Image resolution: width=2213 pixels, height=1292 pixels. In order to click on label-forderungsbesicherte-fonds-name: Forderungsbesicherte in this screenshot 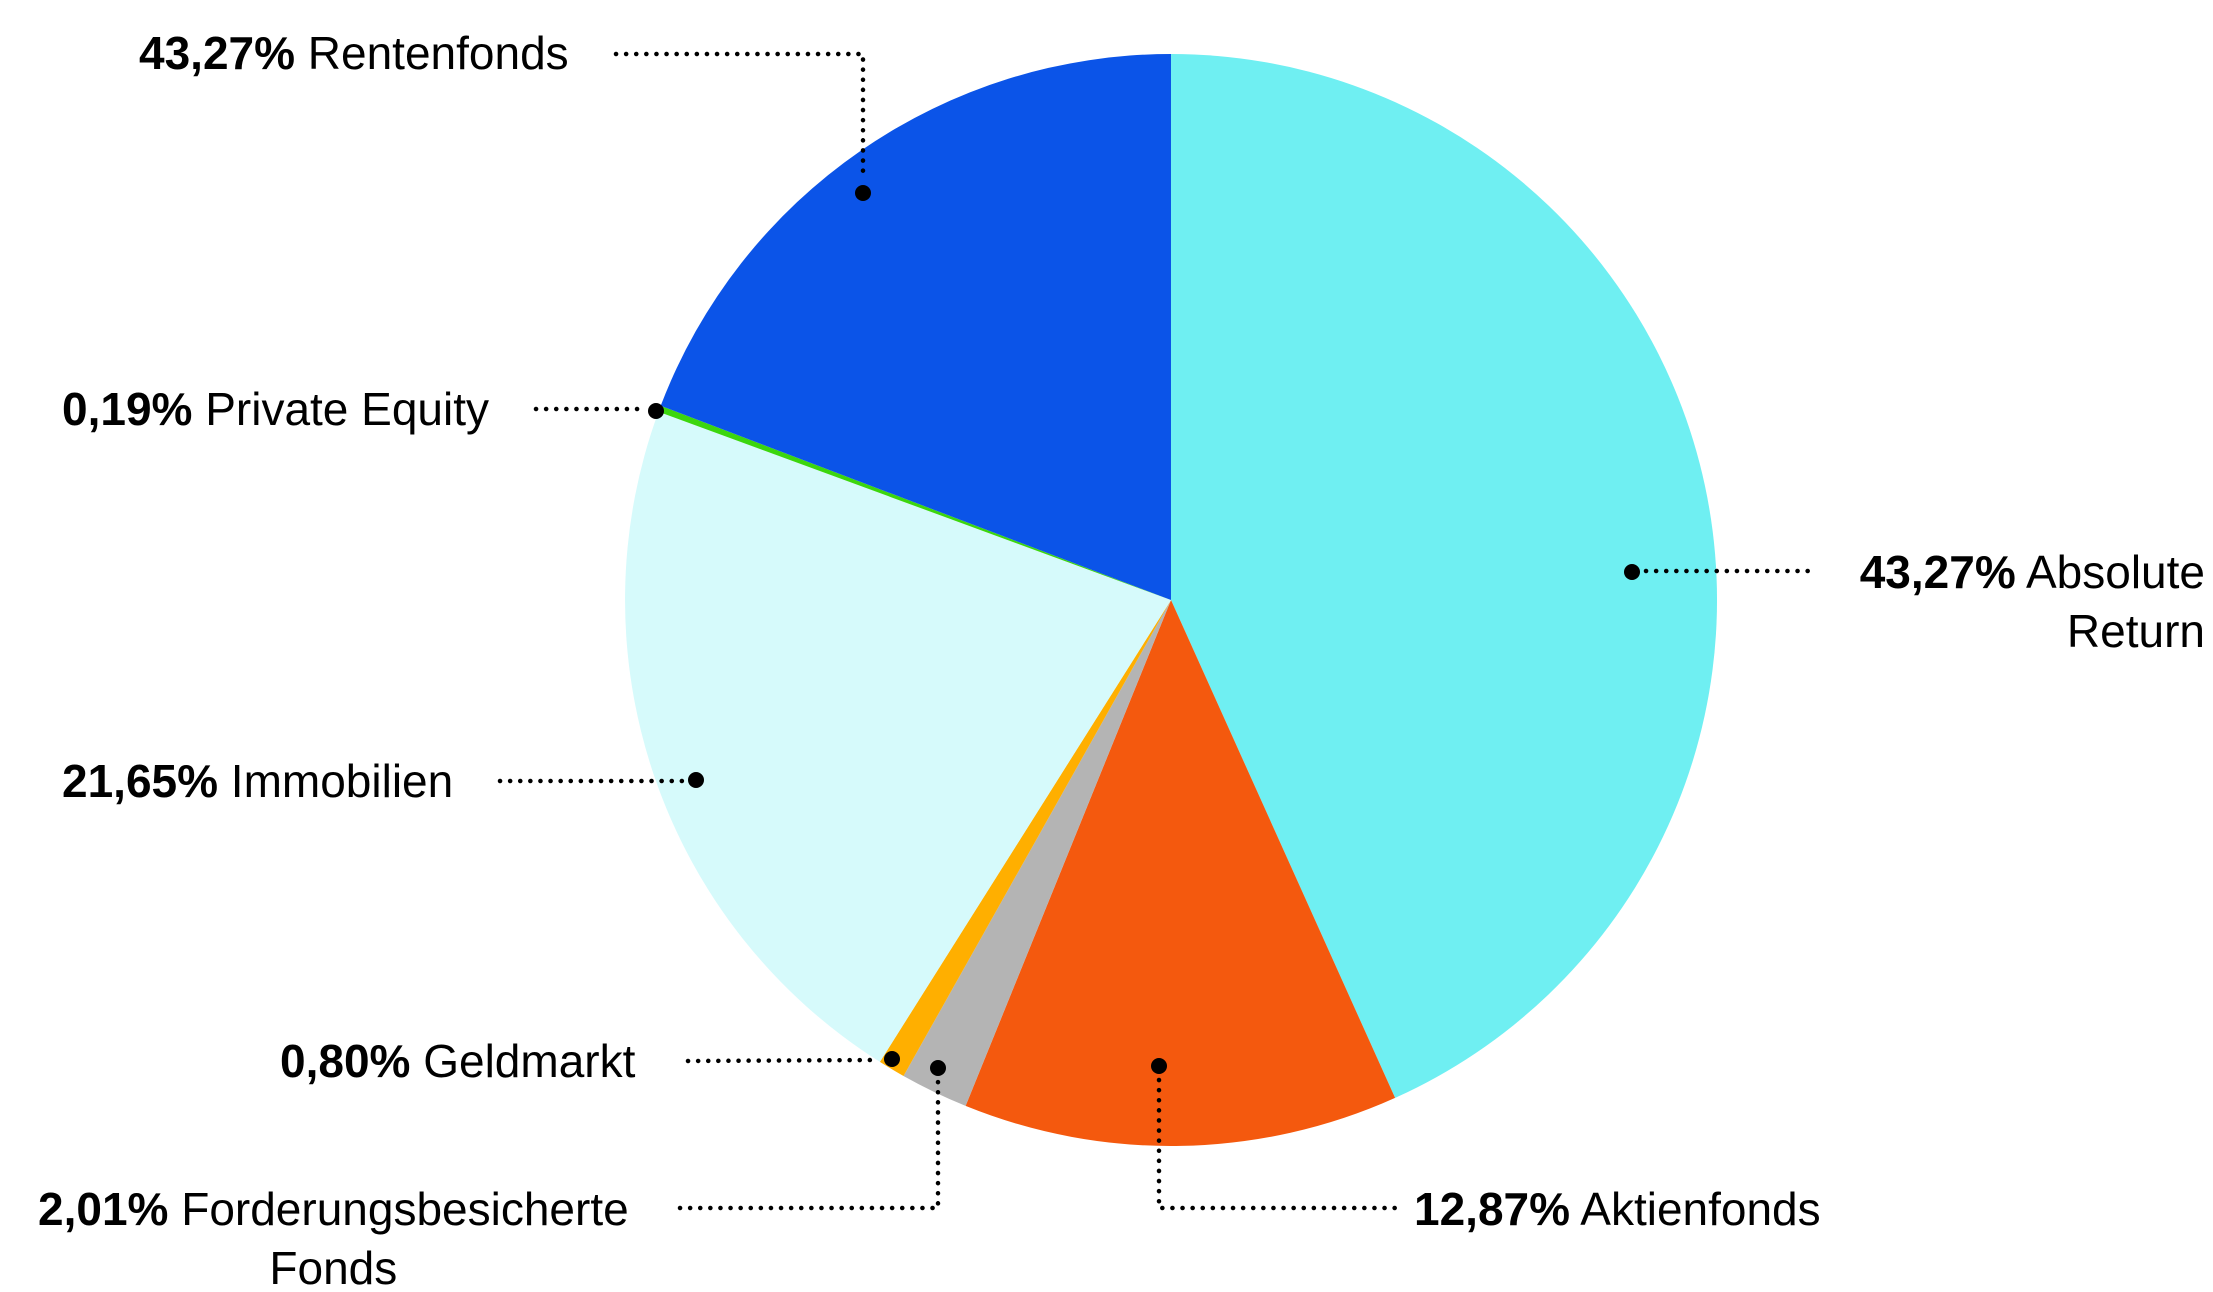, I will do `click(405, 1209)`.